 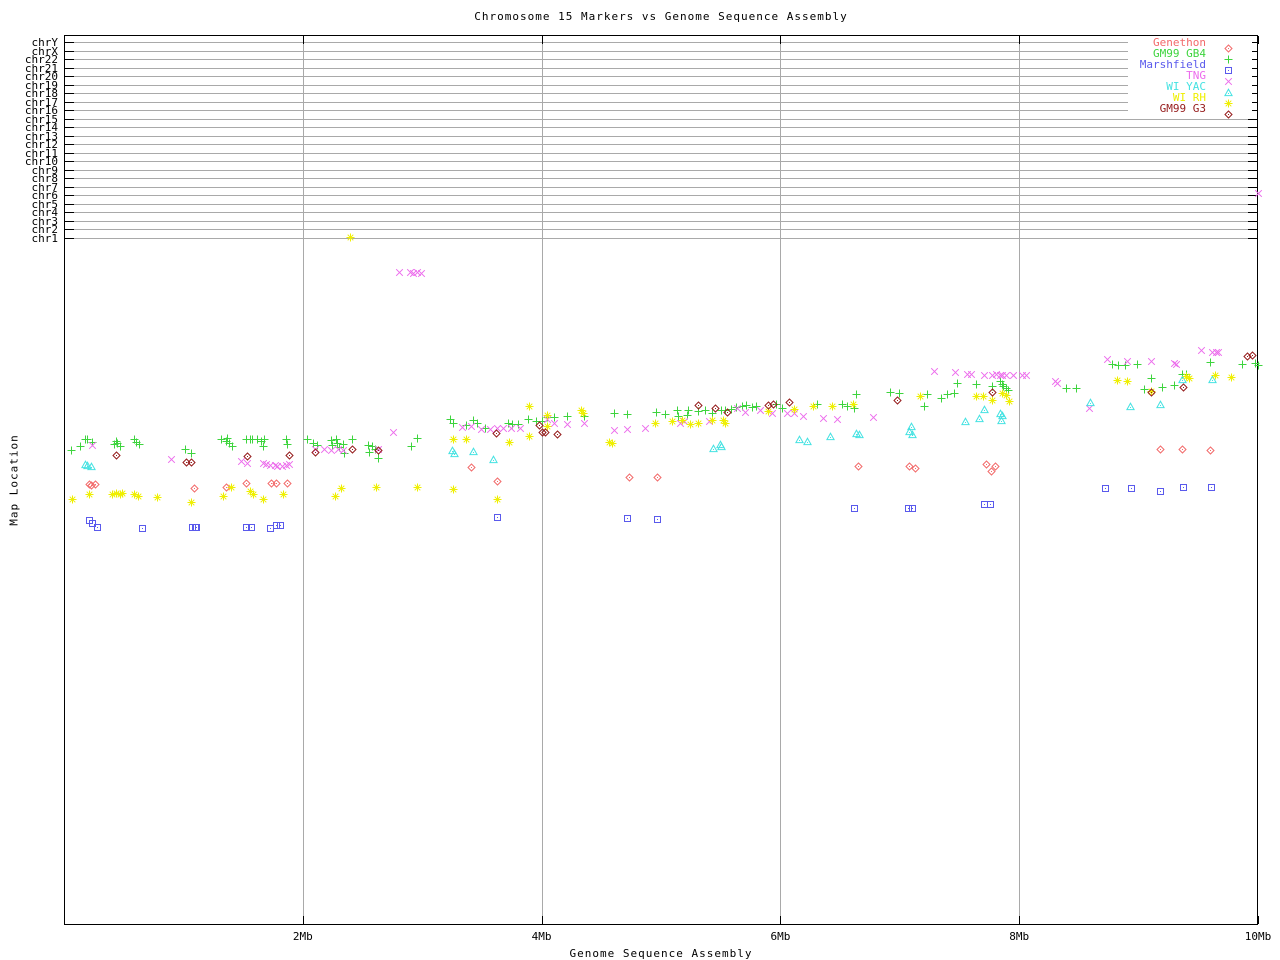 I want to click on chr-label: chr14, so click(x=41, y=127).